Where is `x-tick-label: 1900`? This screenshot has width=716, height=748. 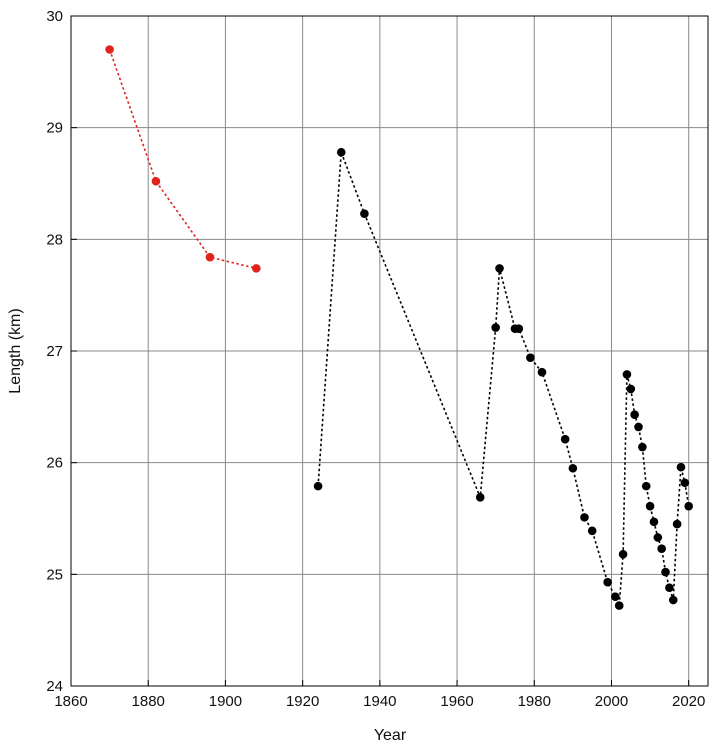
x-tick-label: 1900 is located at coordinates (225, 701).